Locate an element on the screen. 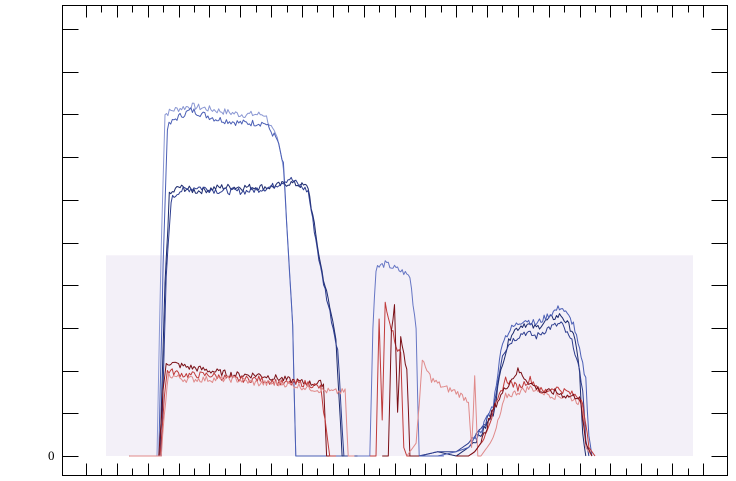  y-tick-label: 0 is located at coordinates (51, 455).